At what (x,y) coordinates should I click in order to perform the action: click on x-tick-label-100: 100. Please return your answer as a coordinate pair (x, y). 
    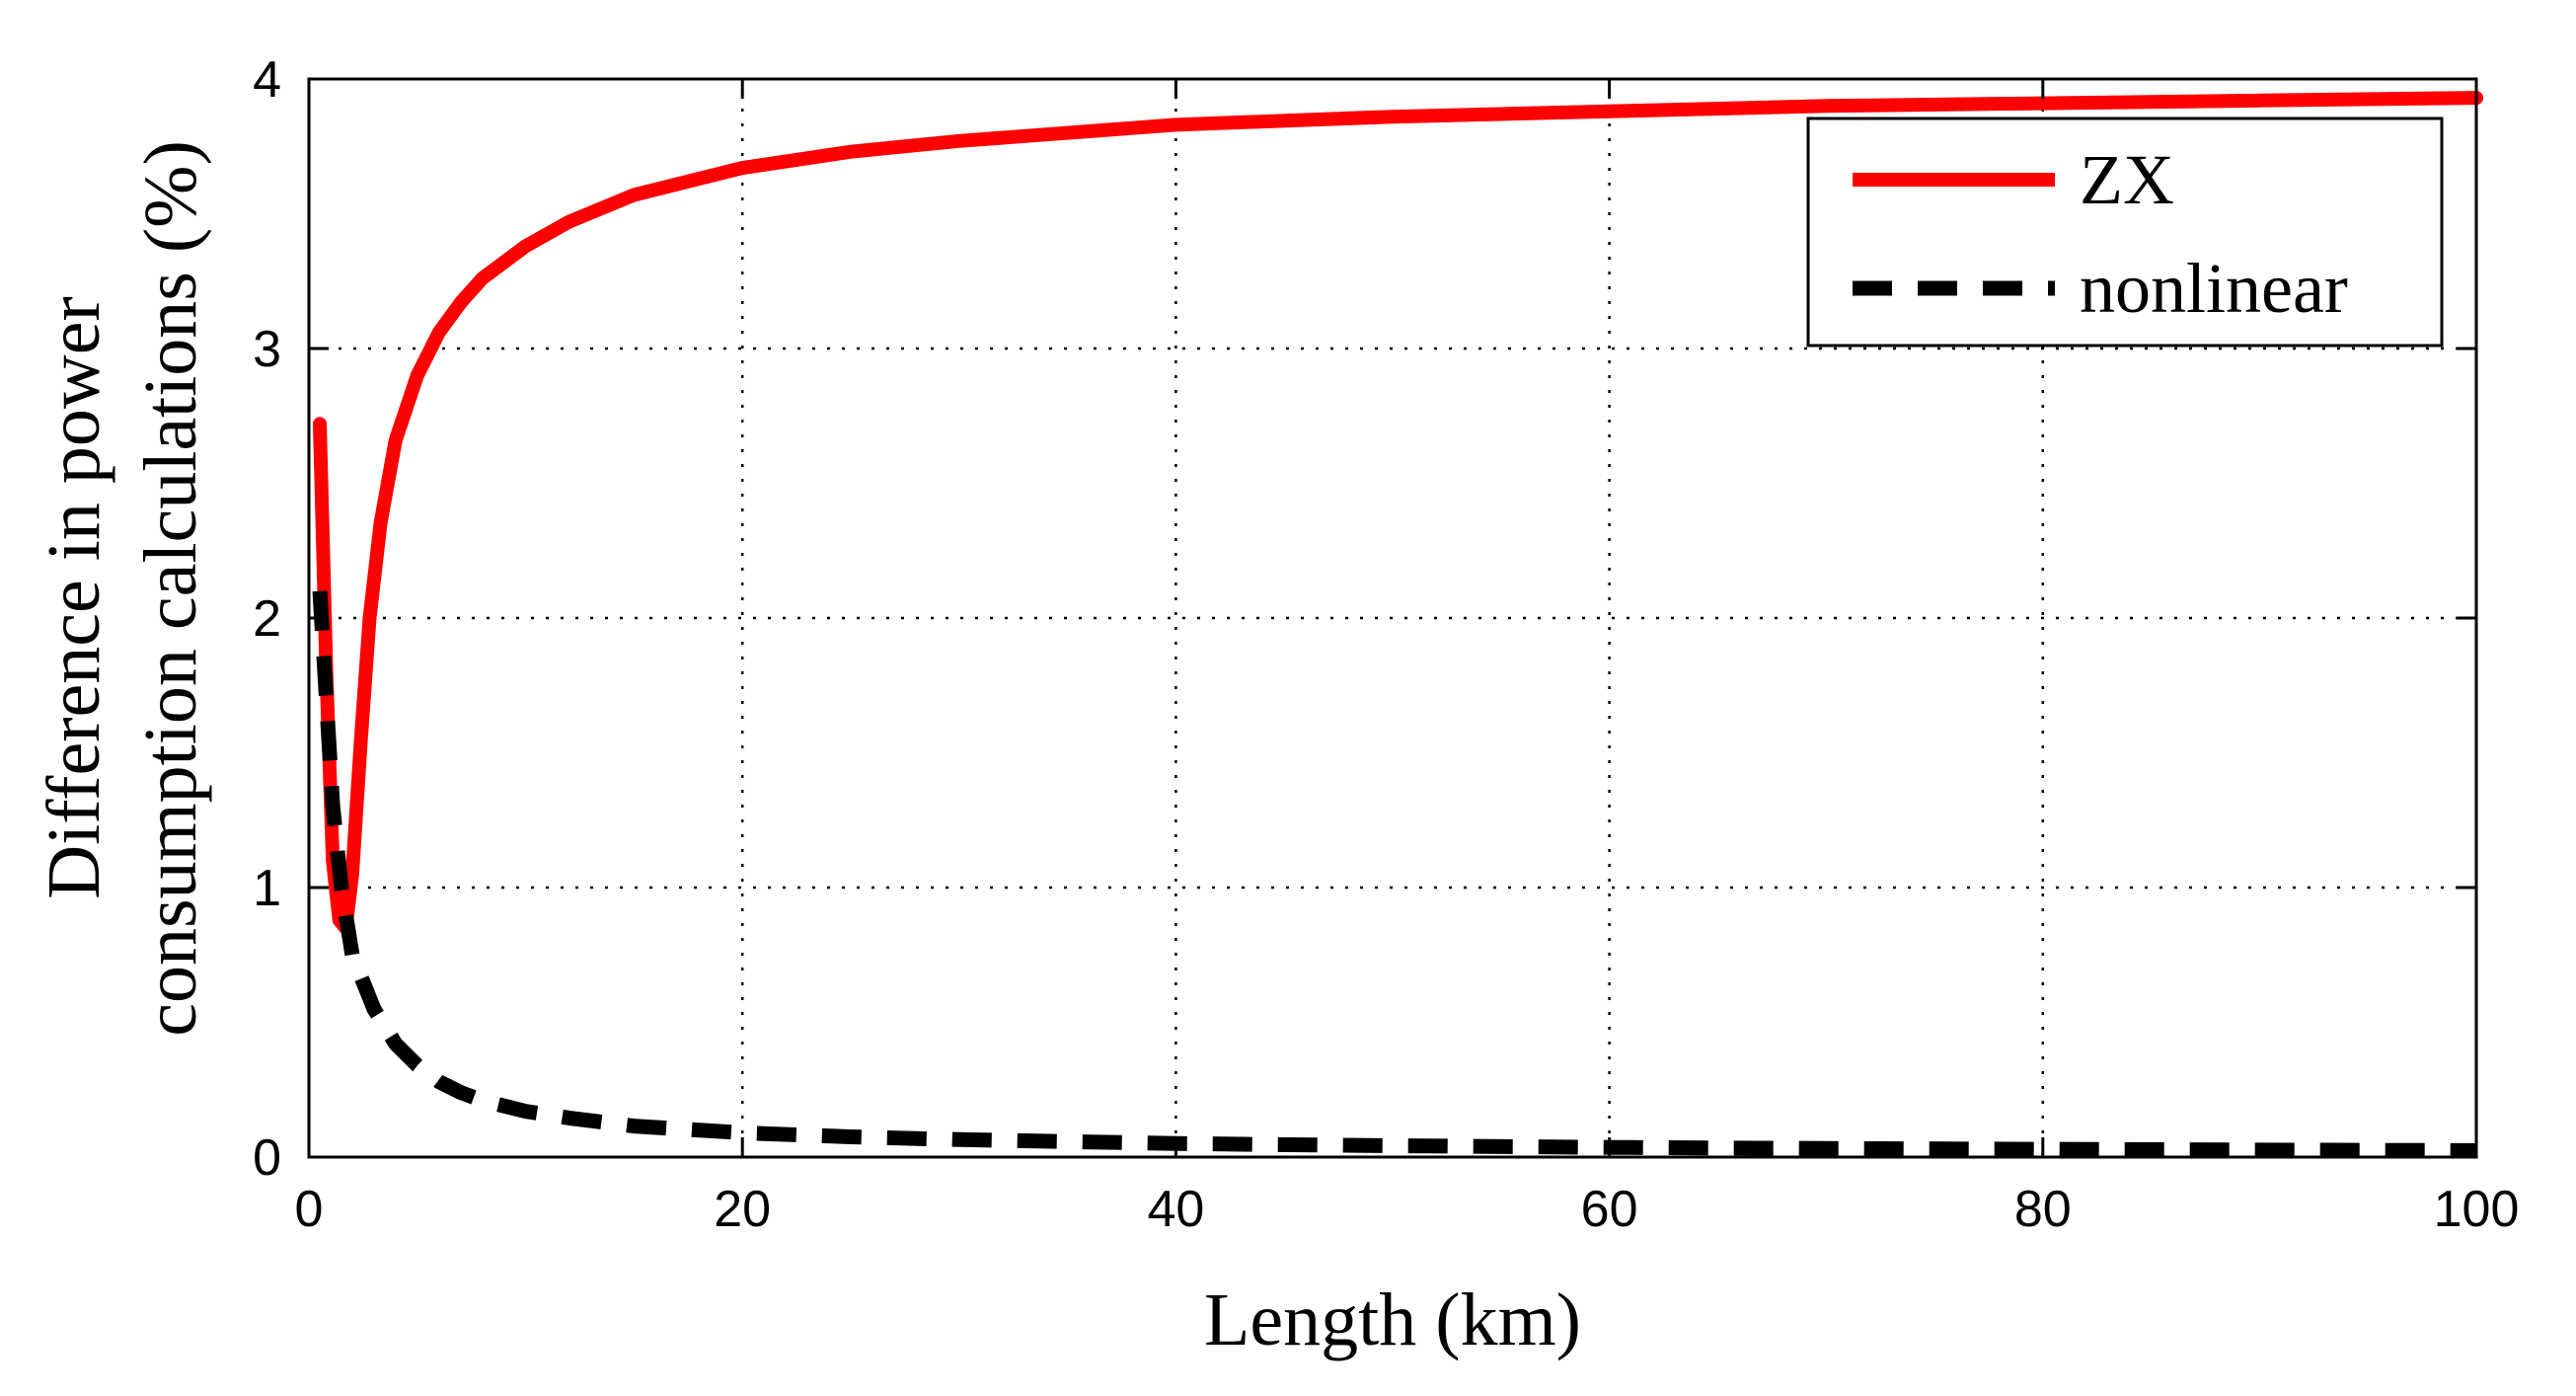
    Looking at the image, I should click on (2477, 1210).